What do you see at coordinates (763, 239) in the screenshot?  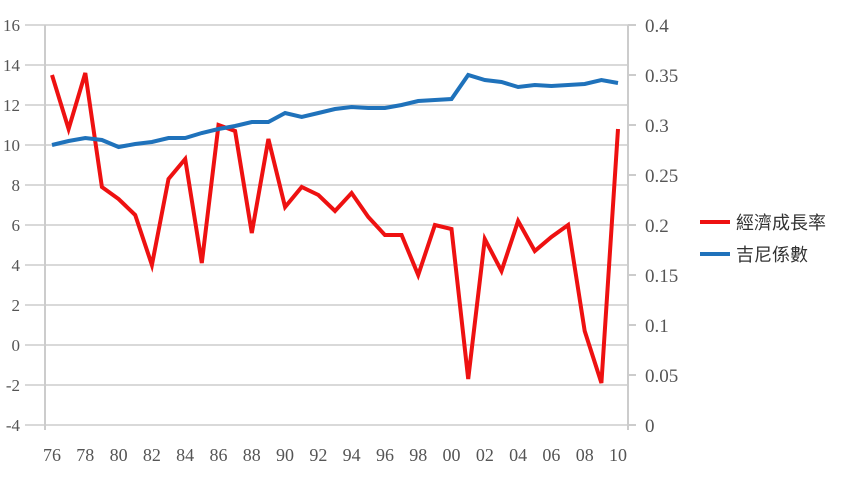 I see `legend: 經濟成長率 吉尼係數` at bounding box center [763, 239].